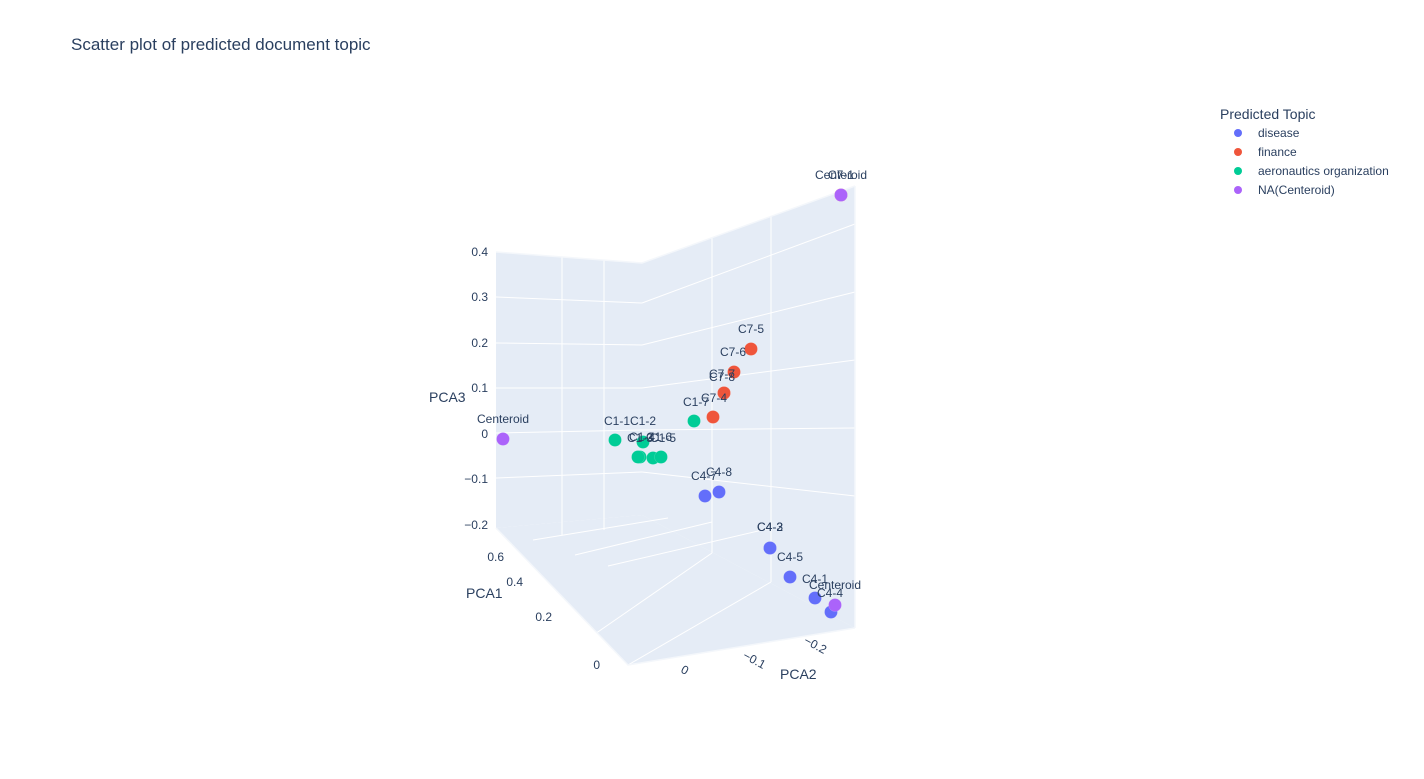 The height and width of the screenshot is (779, 1424). I want to click on data-label: C7-1, so click(841, 175).